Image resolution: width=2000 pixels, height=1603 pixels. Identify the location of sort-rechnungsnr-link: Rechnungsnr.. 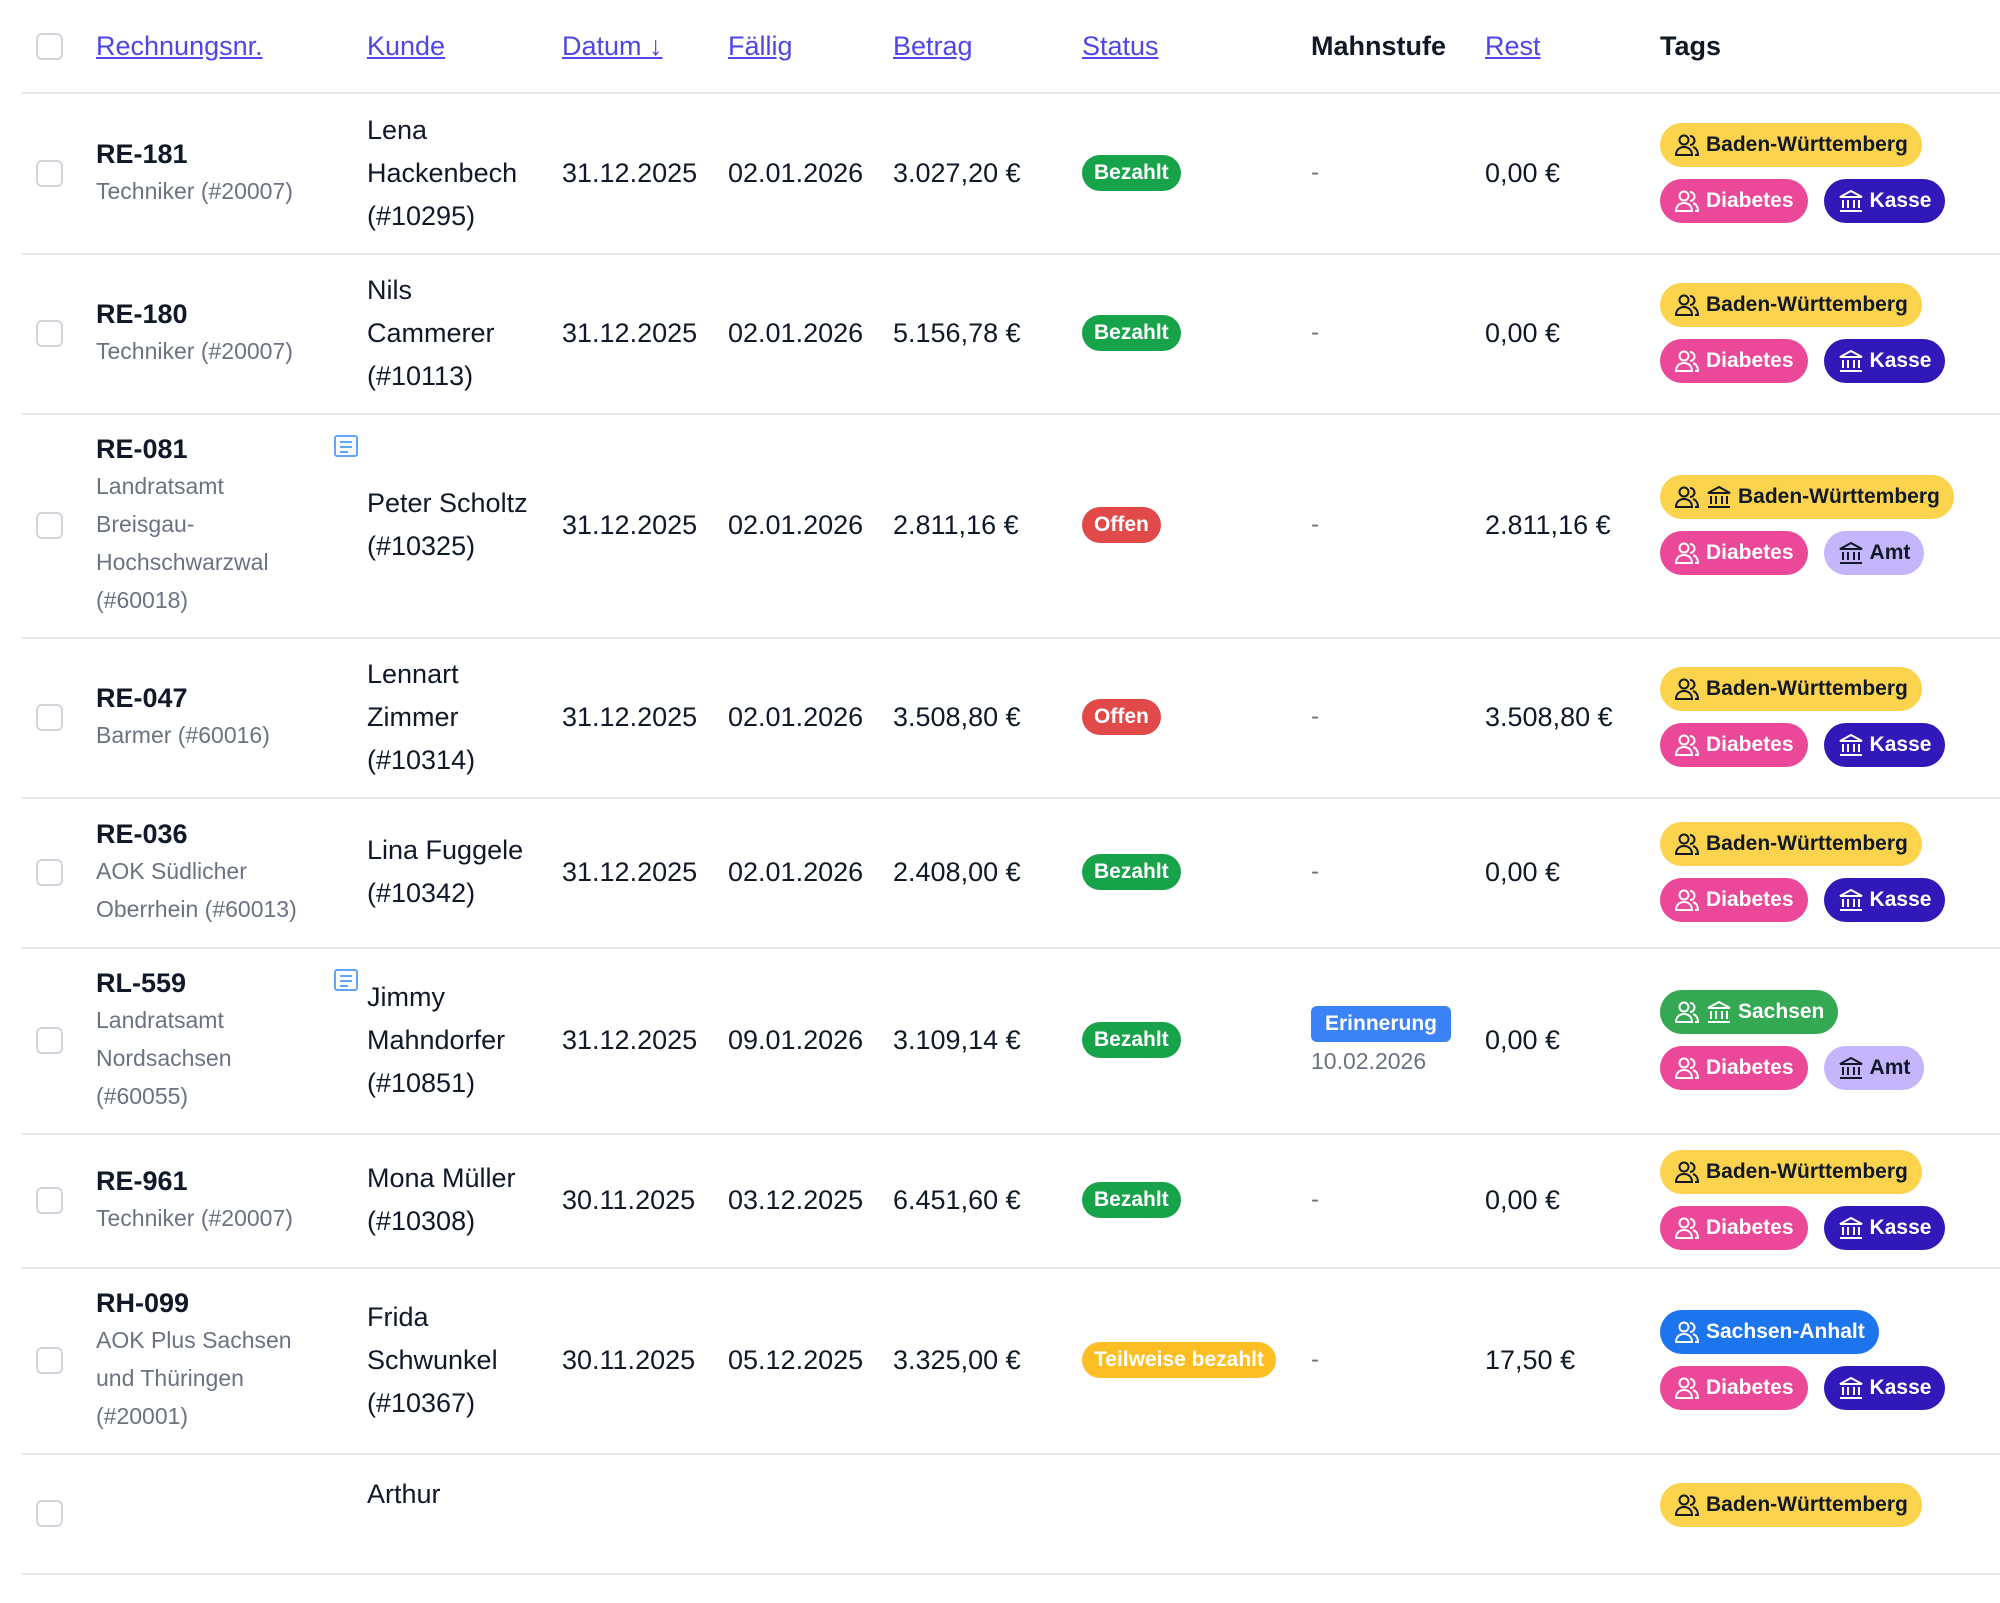
(179, 45).